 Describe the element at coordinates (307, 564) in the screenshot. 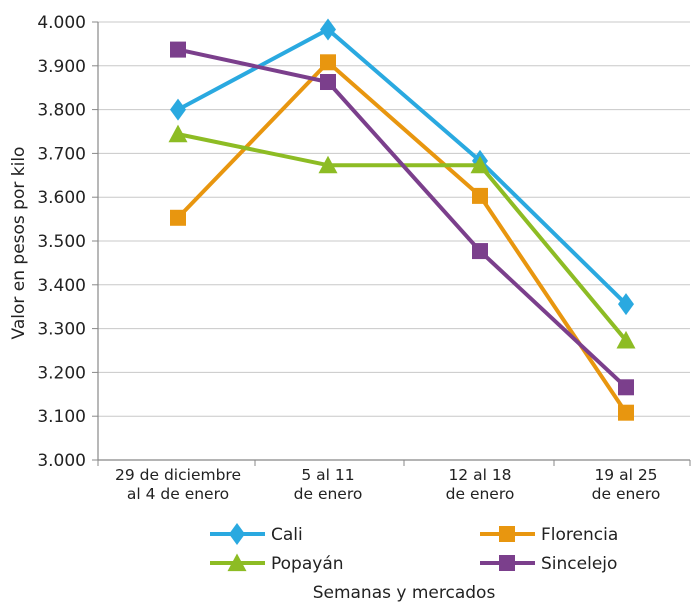

I see `legend-label: Popayán` at that location.